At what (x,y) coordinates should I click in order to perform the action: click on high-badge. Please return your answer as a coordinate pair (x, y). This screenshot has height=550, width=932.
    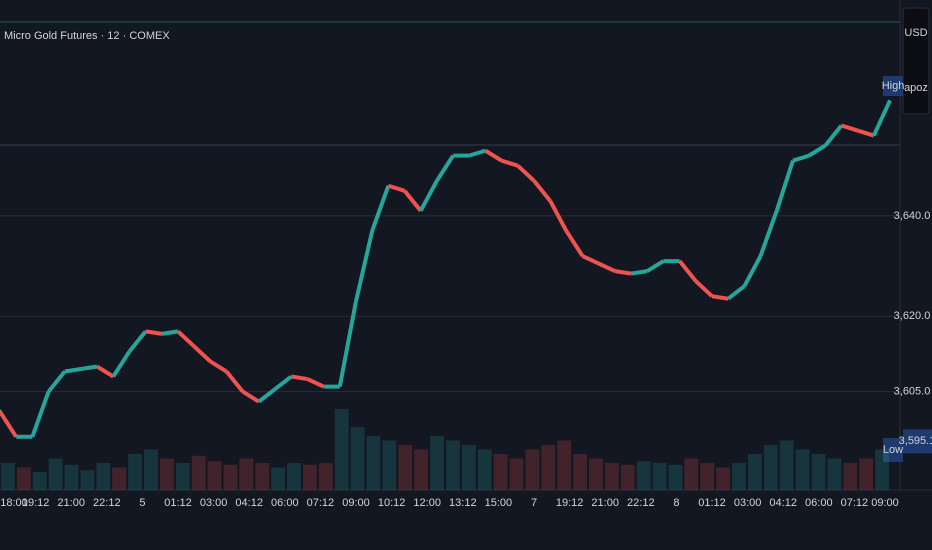
    Looking at the image, I should click on (893, 86).